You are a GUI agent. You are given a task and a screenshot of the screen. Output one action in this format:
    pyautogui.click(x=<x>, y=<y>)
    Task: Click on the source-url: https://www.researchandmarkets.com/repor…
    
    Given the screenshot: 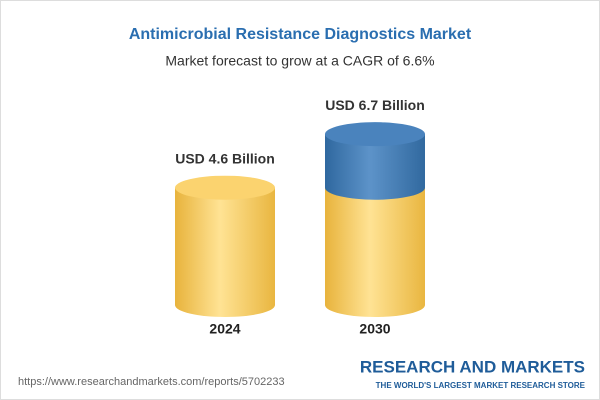 What is the action you would take?
    pyautogui.click(x=151, y=382)
    